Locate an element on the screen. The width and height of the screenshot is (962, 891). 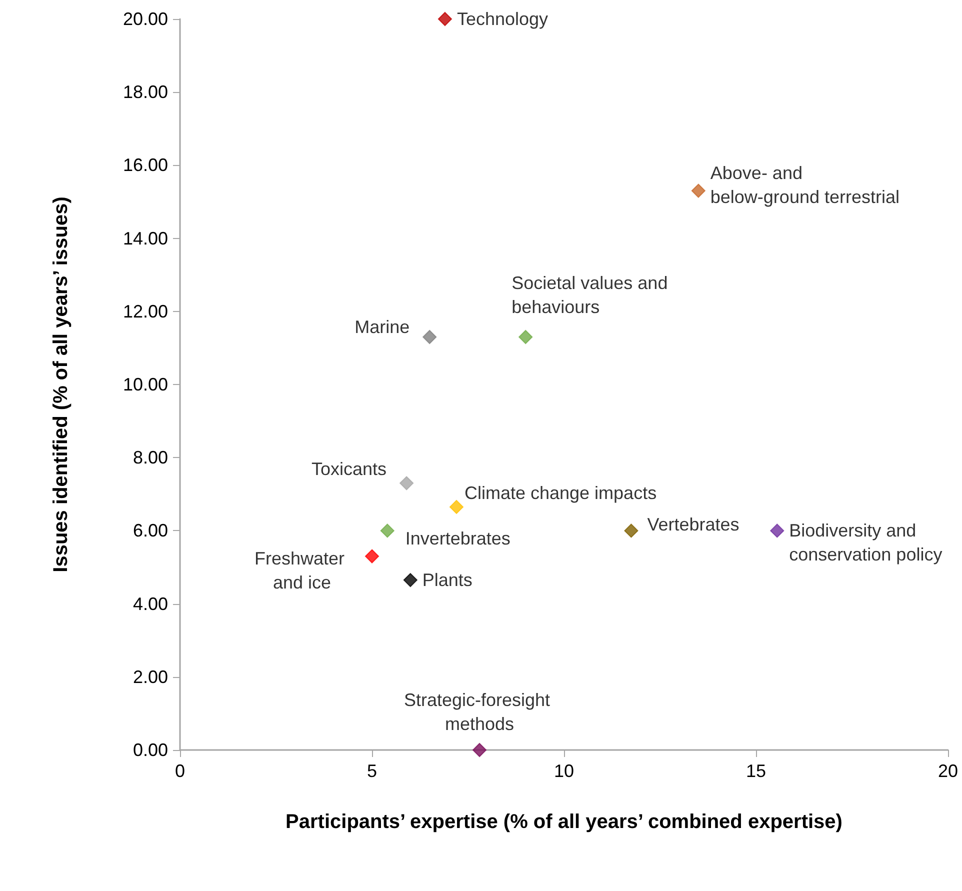
series-label: Invertebrates is located at coordinates (457, 538).